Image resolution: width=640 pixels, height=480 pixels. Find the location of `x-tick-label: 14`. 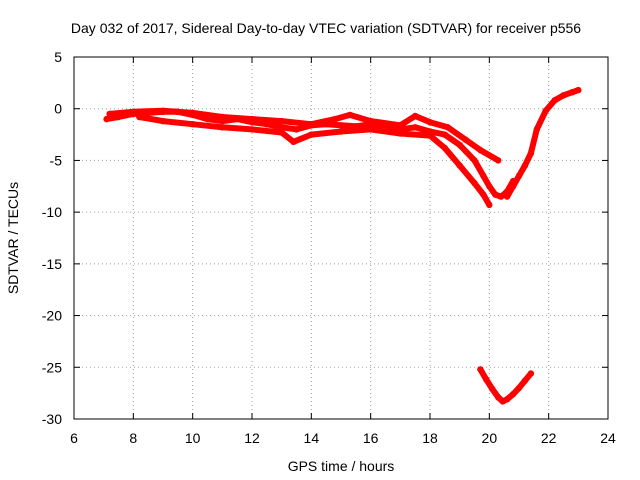

x-tick-label: 14 is located at coordinates (312, 438).